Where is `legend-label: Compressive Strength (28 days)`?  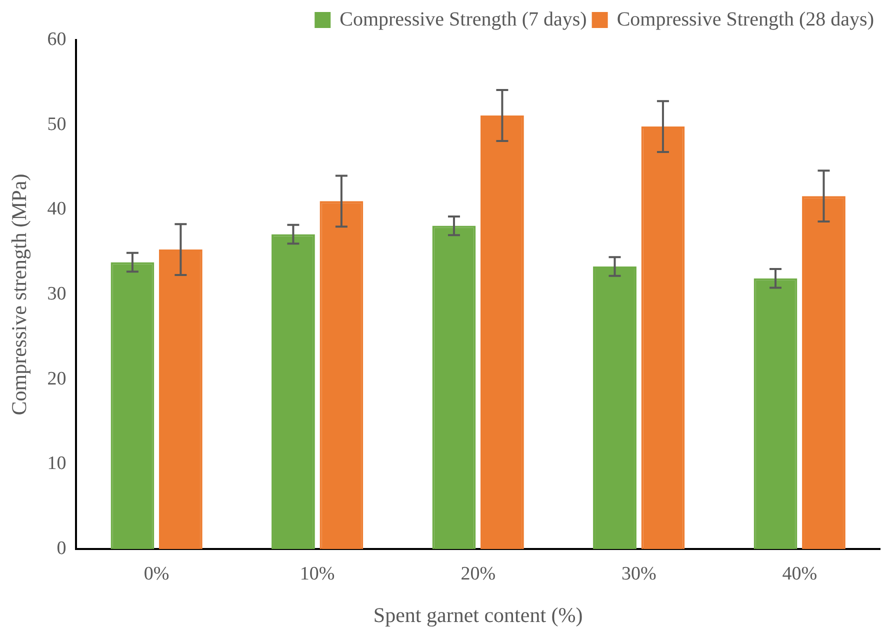
legend-label: Compressive Strength (28 days) is located at coordinates (745, 19).